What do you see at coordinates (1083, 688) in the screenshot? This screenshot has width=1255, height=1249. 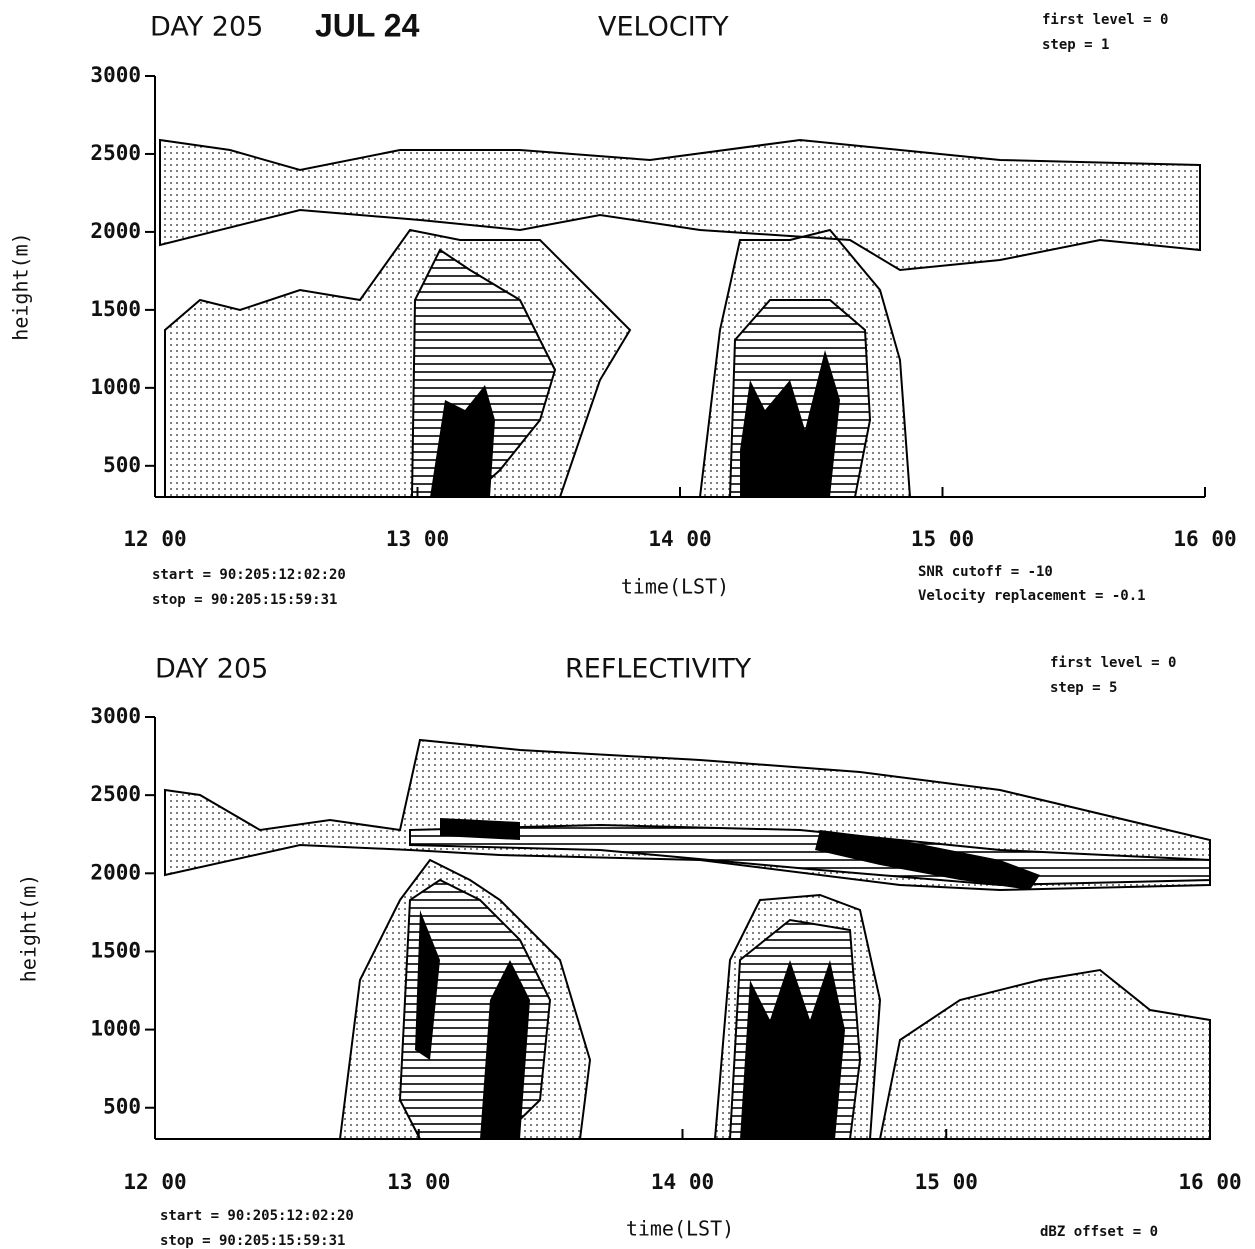 I see `note: step = 5` at bounding box center [1083, 688].